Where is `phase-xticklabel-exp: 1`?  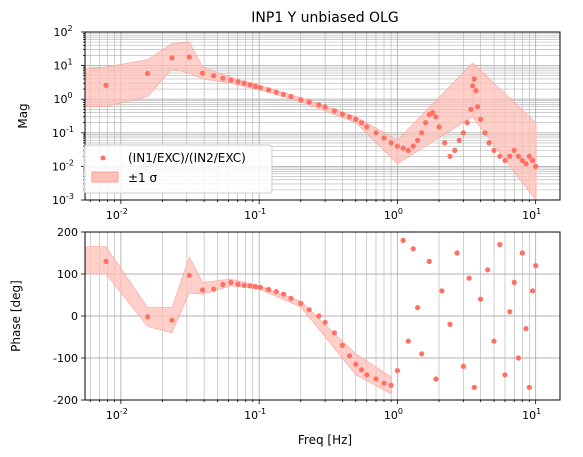
phase-xticklabel-exp: 1 is located at coordinates (538, 411).